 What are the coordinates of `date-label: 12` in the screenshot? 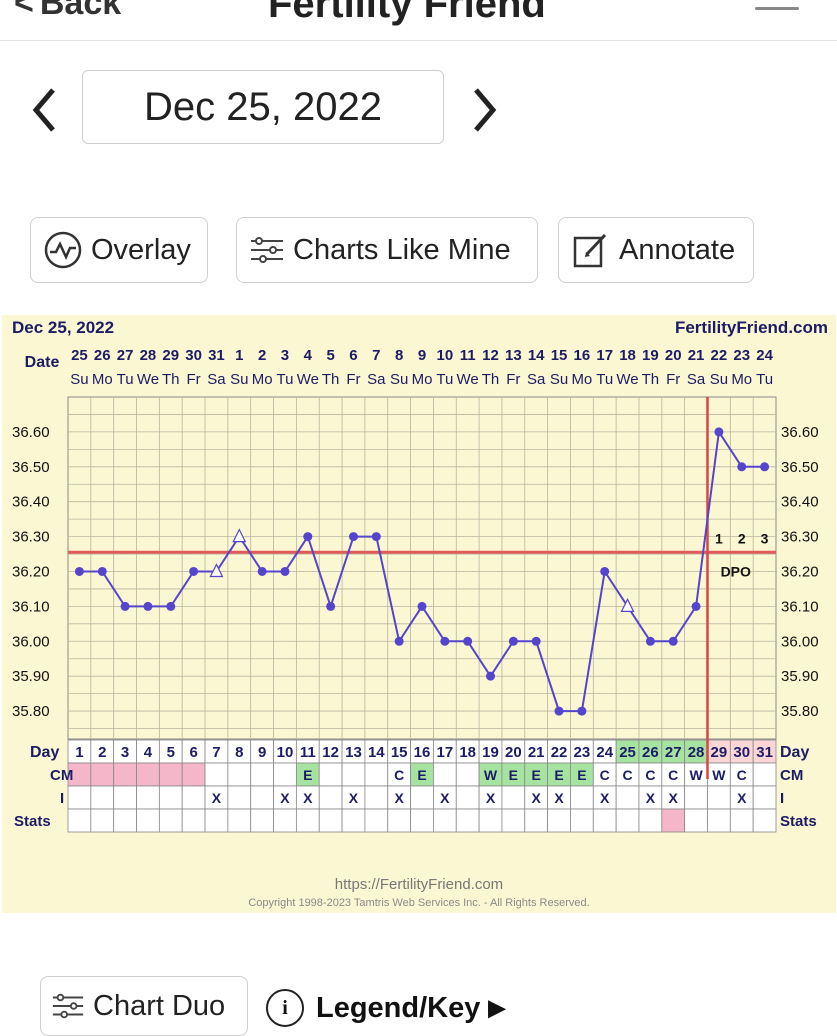 It's located at (490, 355).